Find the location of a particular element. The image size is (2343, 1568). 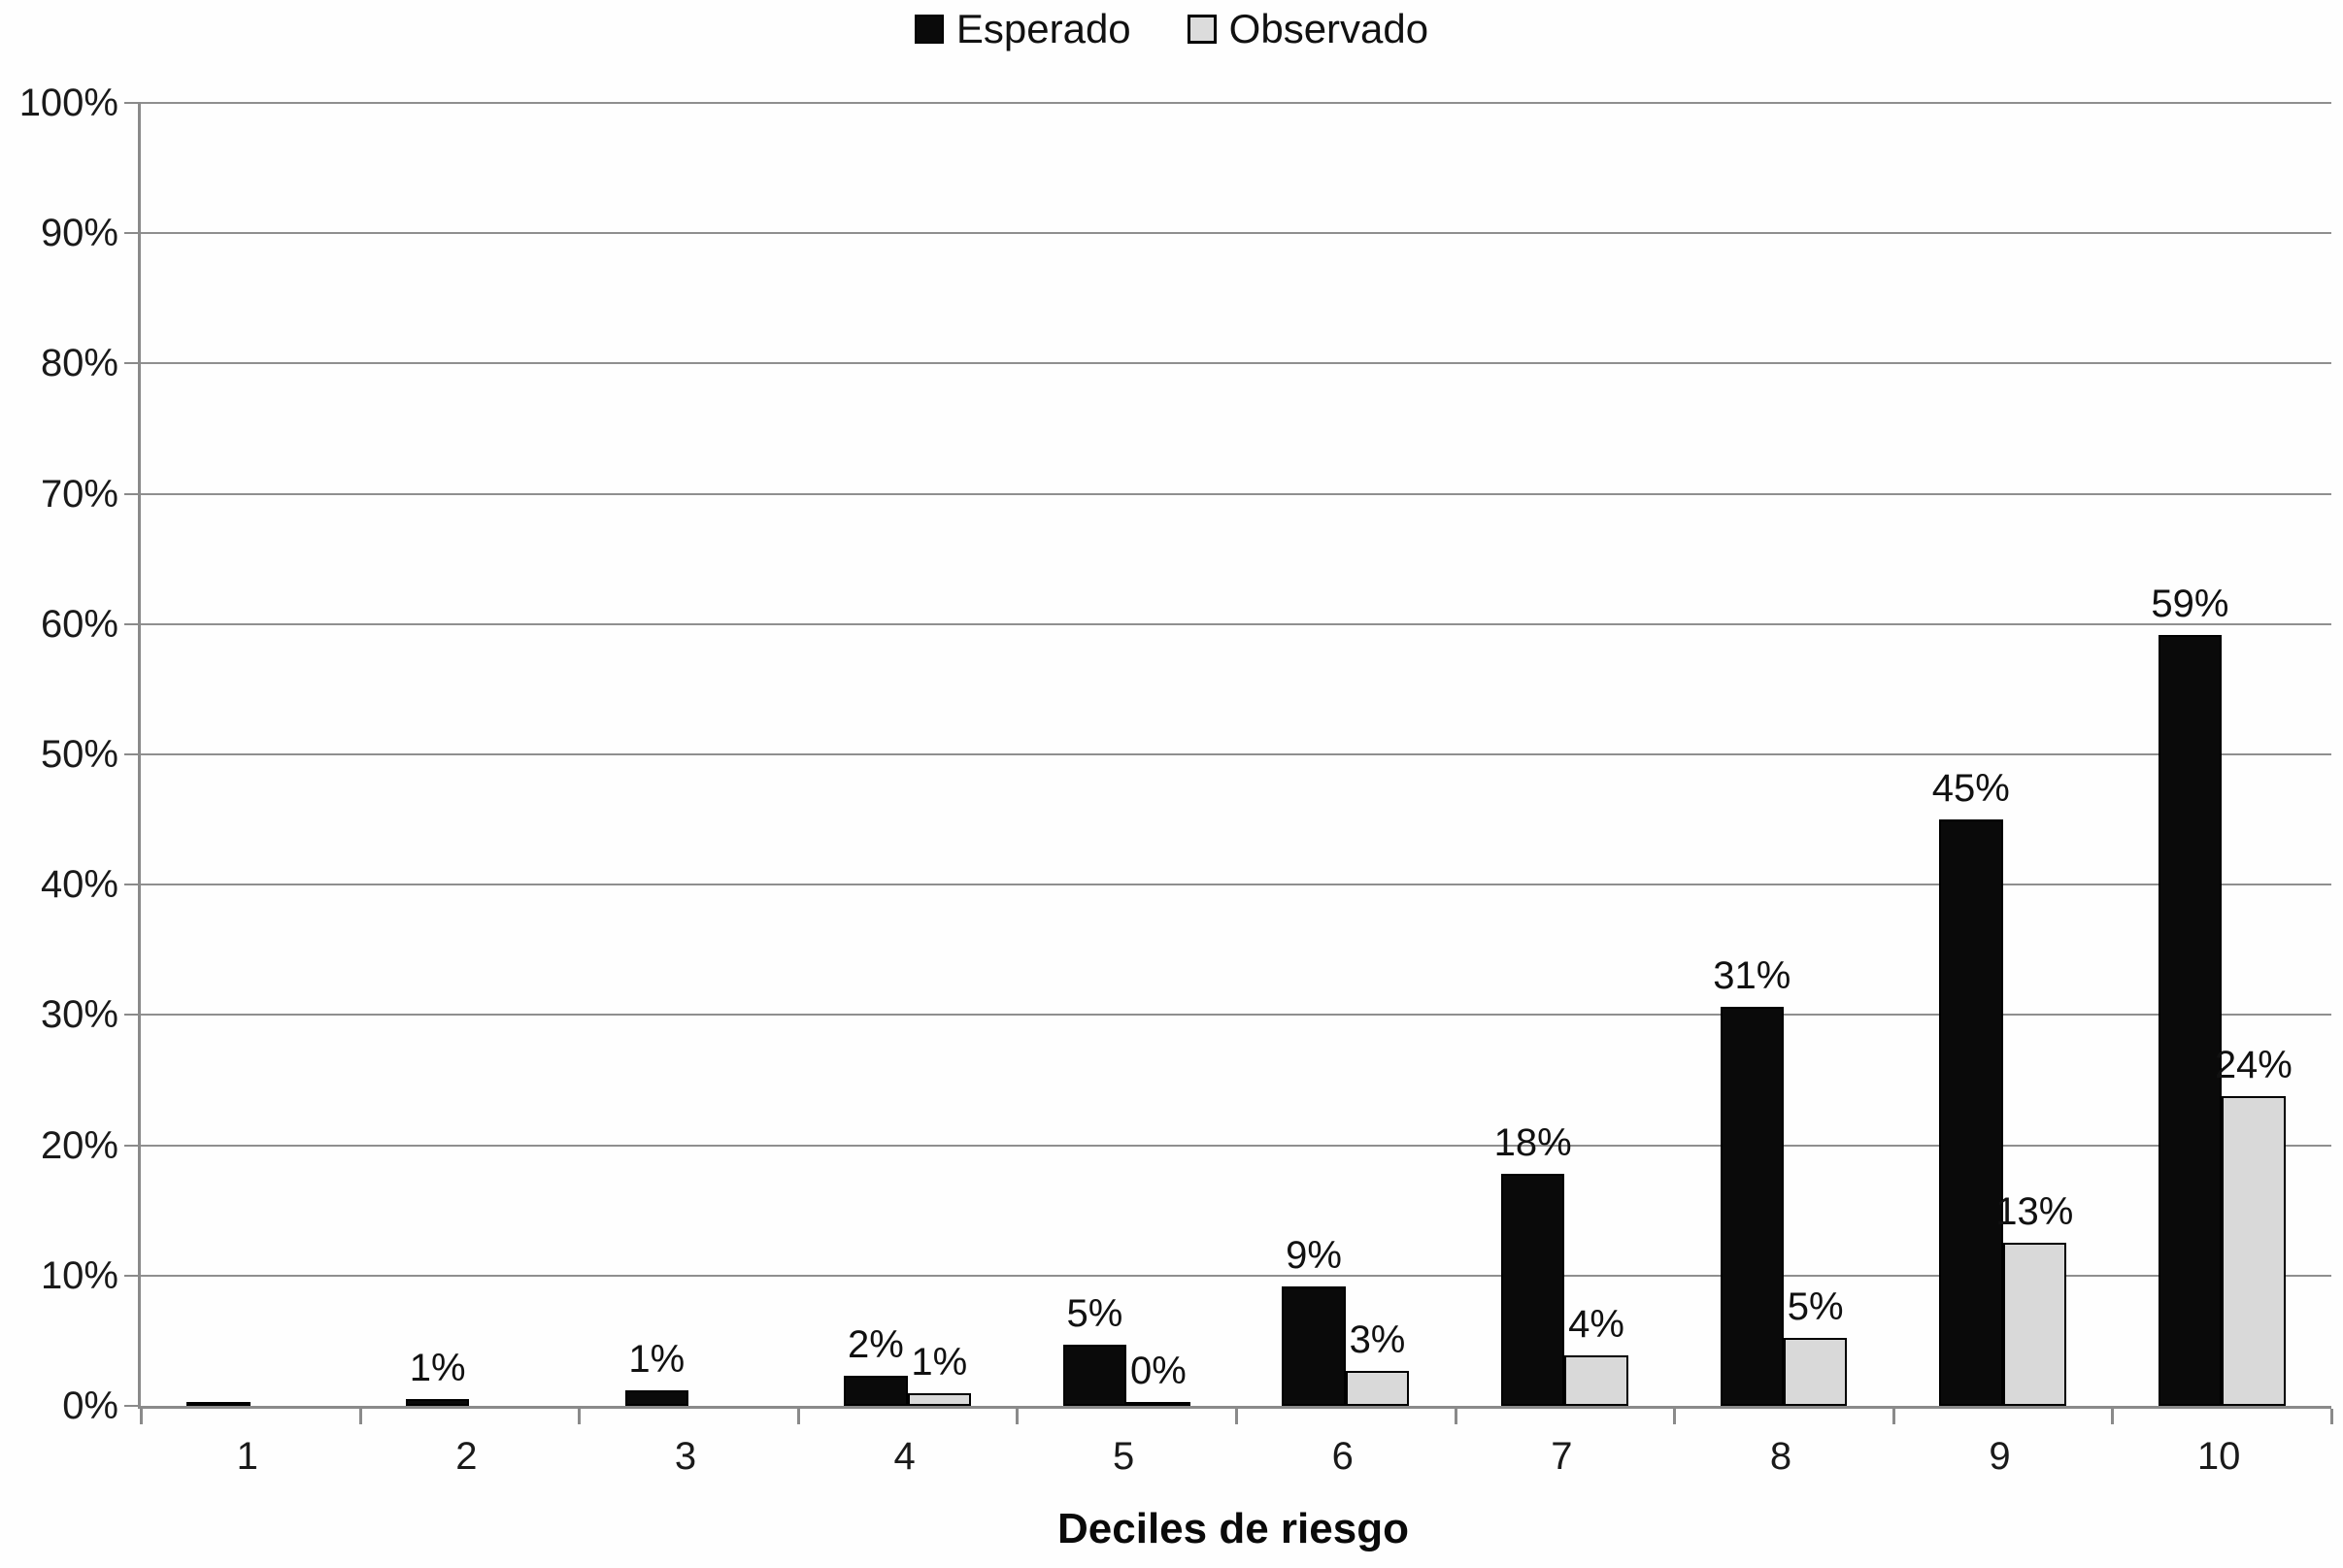

data-label-esperado-decile-2: 1% is located at coordinates (437, 1369).